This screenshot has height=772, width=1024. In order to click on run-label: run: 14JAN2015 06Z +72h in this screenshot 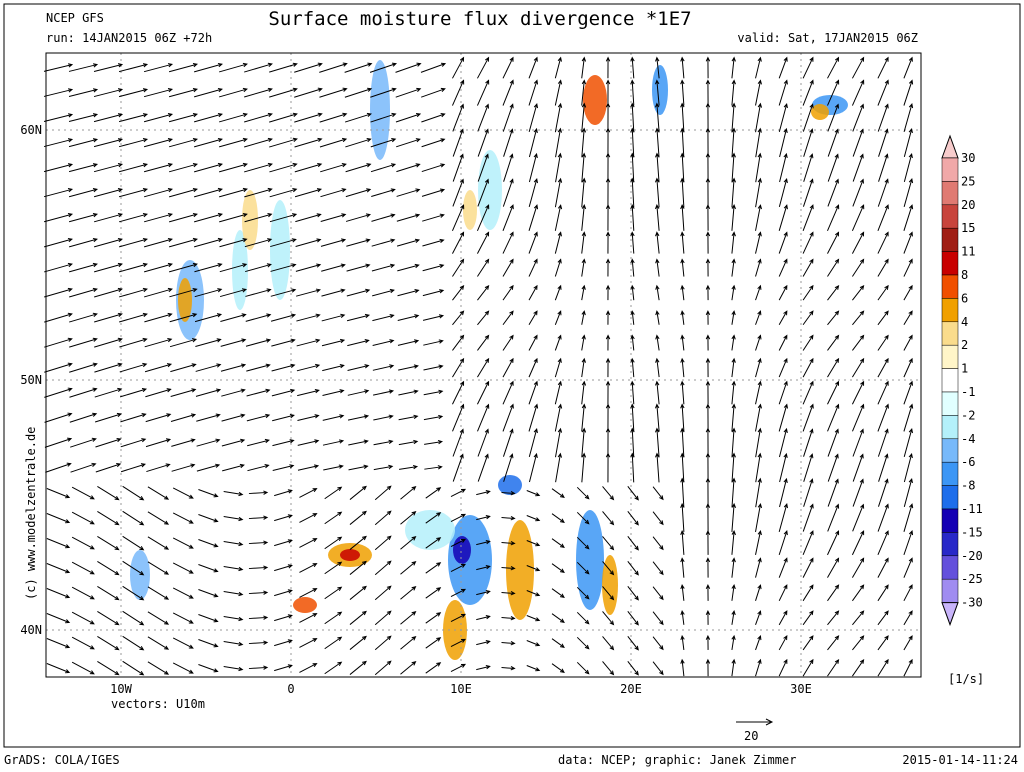, I will do `click(129, 38)`.